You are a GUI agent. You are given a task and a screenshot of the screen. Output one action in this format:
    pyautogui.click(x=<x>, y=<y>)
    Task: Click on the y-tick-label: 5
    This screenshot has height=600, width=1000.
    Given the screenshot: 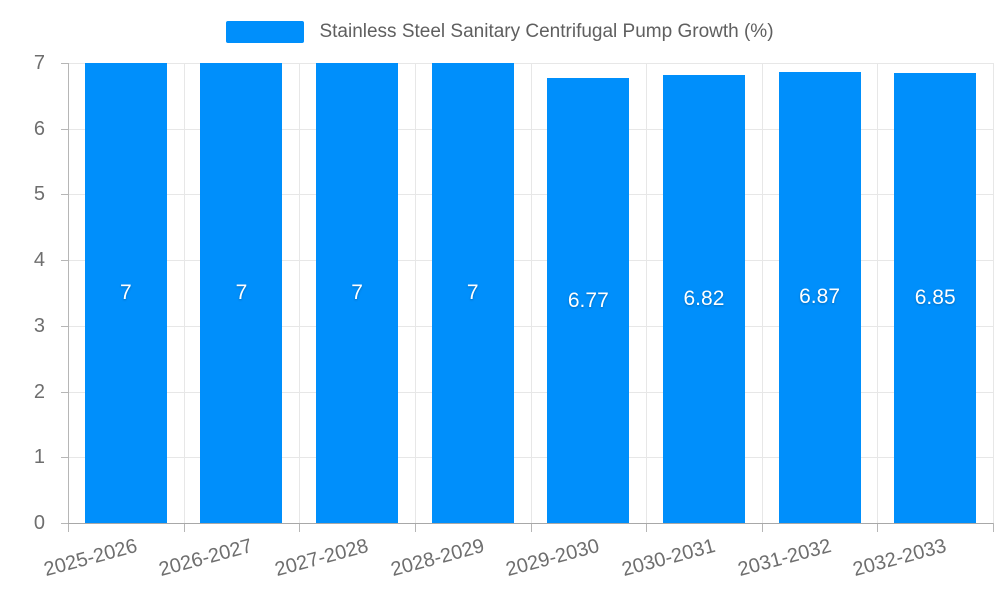 What is the action you would take?
    pyautogui.click(x=39, y=194)
    